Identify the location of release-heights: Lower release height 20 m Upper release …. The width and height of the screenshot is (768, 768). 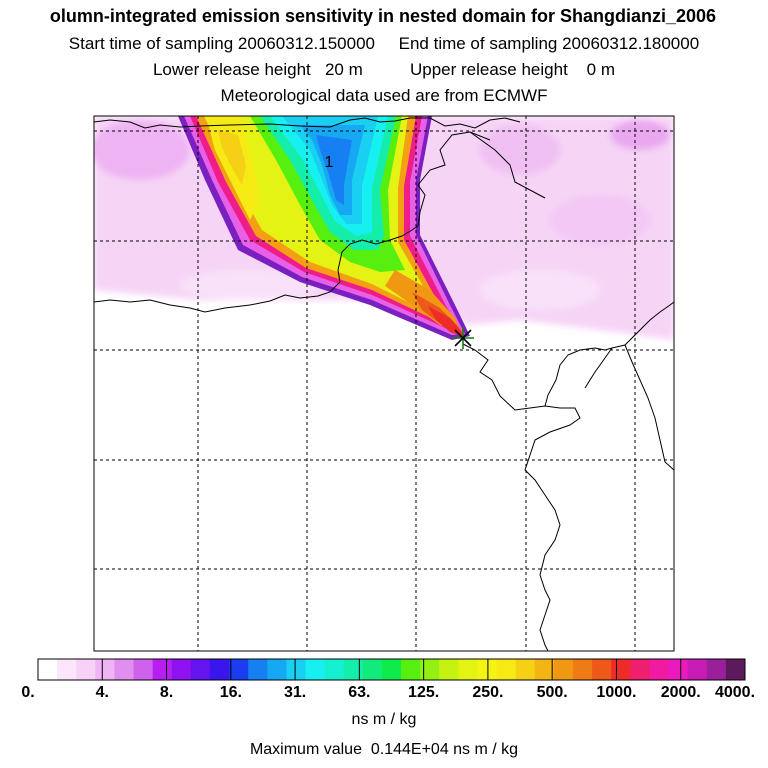
(384, 69).